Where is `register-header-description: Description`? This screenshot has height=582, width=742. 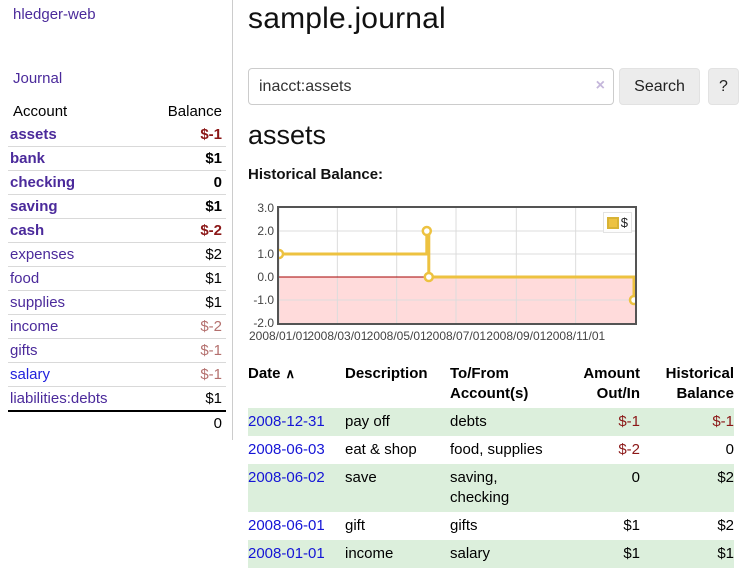
register-header-description: Description is located at coordinates (386, 373).